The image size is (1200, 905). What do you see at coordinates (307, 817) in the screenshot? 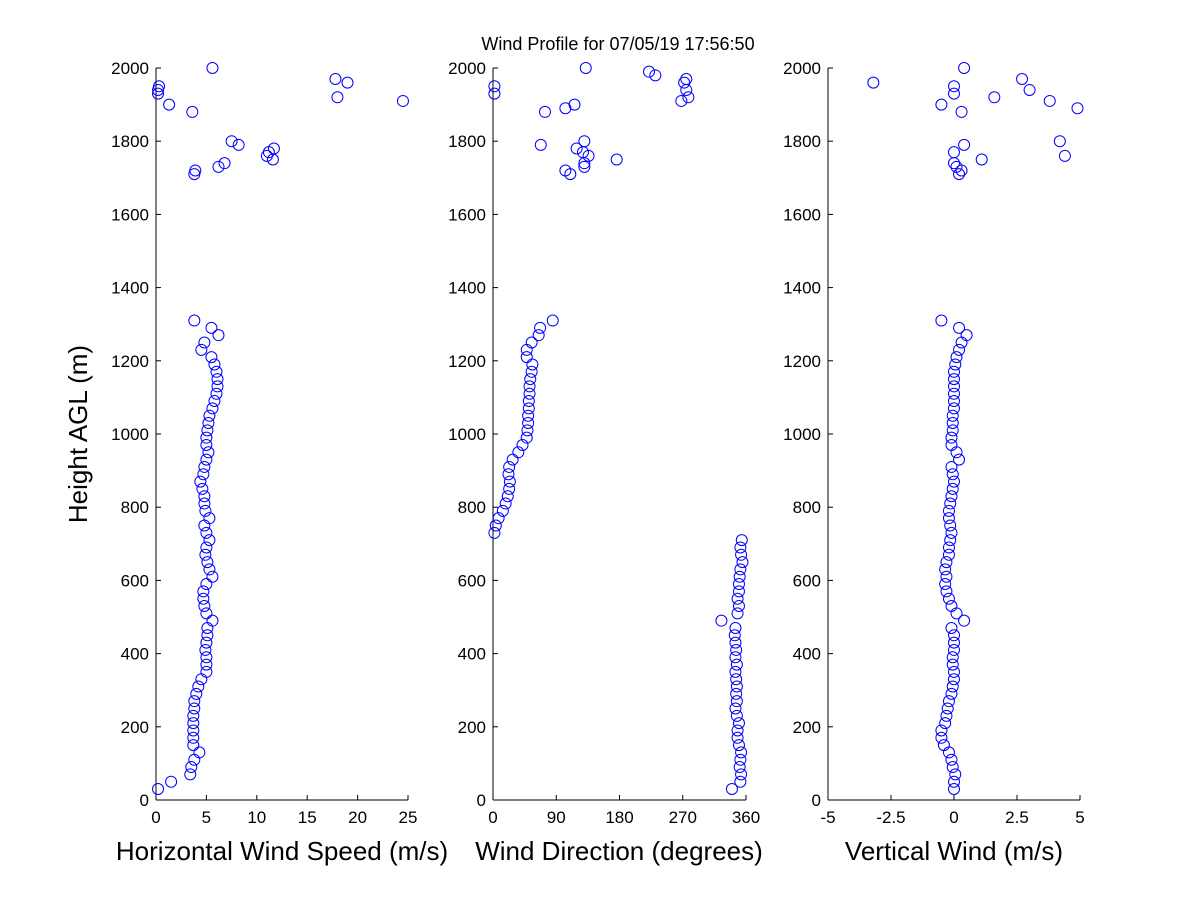
I see `x-tick-label: 15` at bounding box center [307, 817].